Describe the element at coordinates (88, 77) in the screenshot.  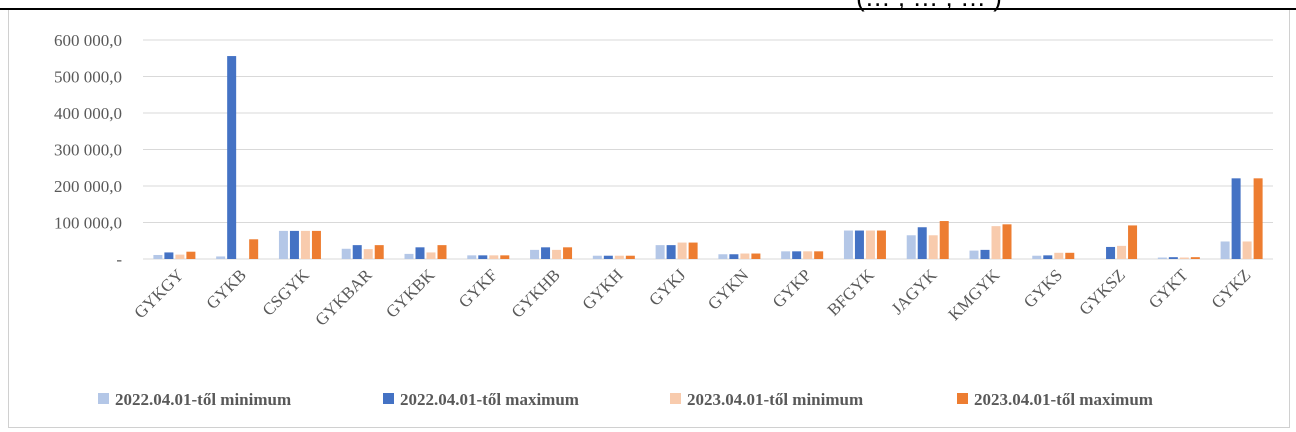
I see `y-tick-label: 500 000,0` at that location.